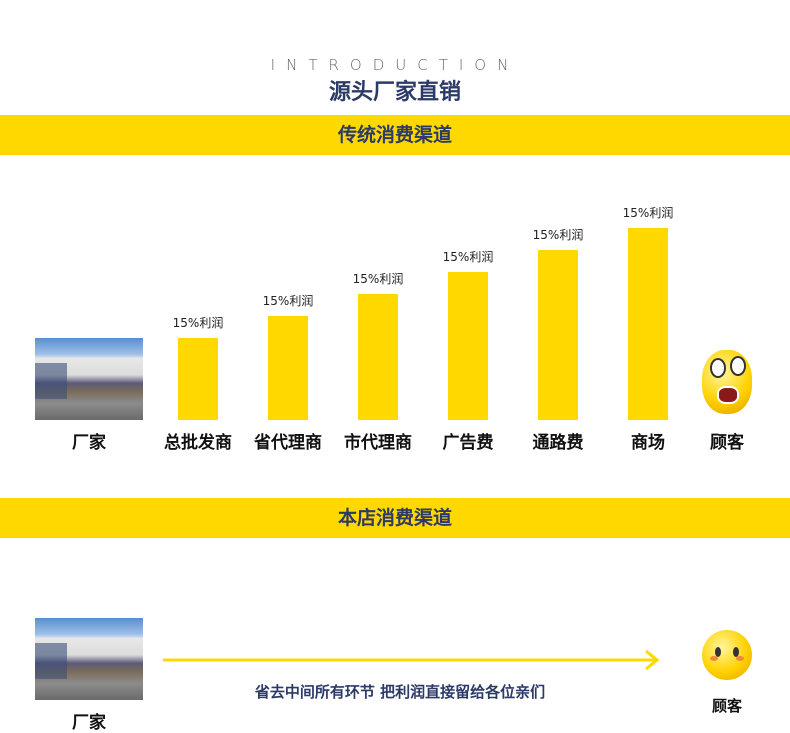  Describe the element at coordinates (648, 443) in the screenshot. I see `stage-label: 商场` at that location.